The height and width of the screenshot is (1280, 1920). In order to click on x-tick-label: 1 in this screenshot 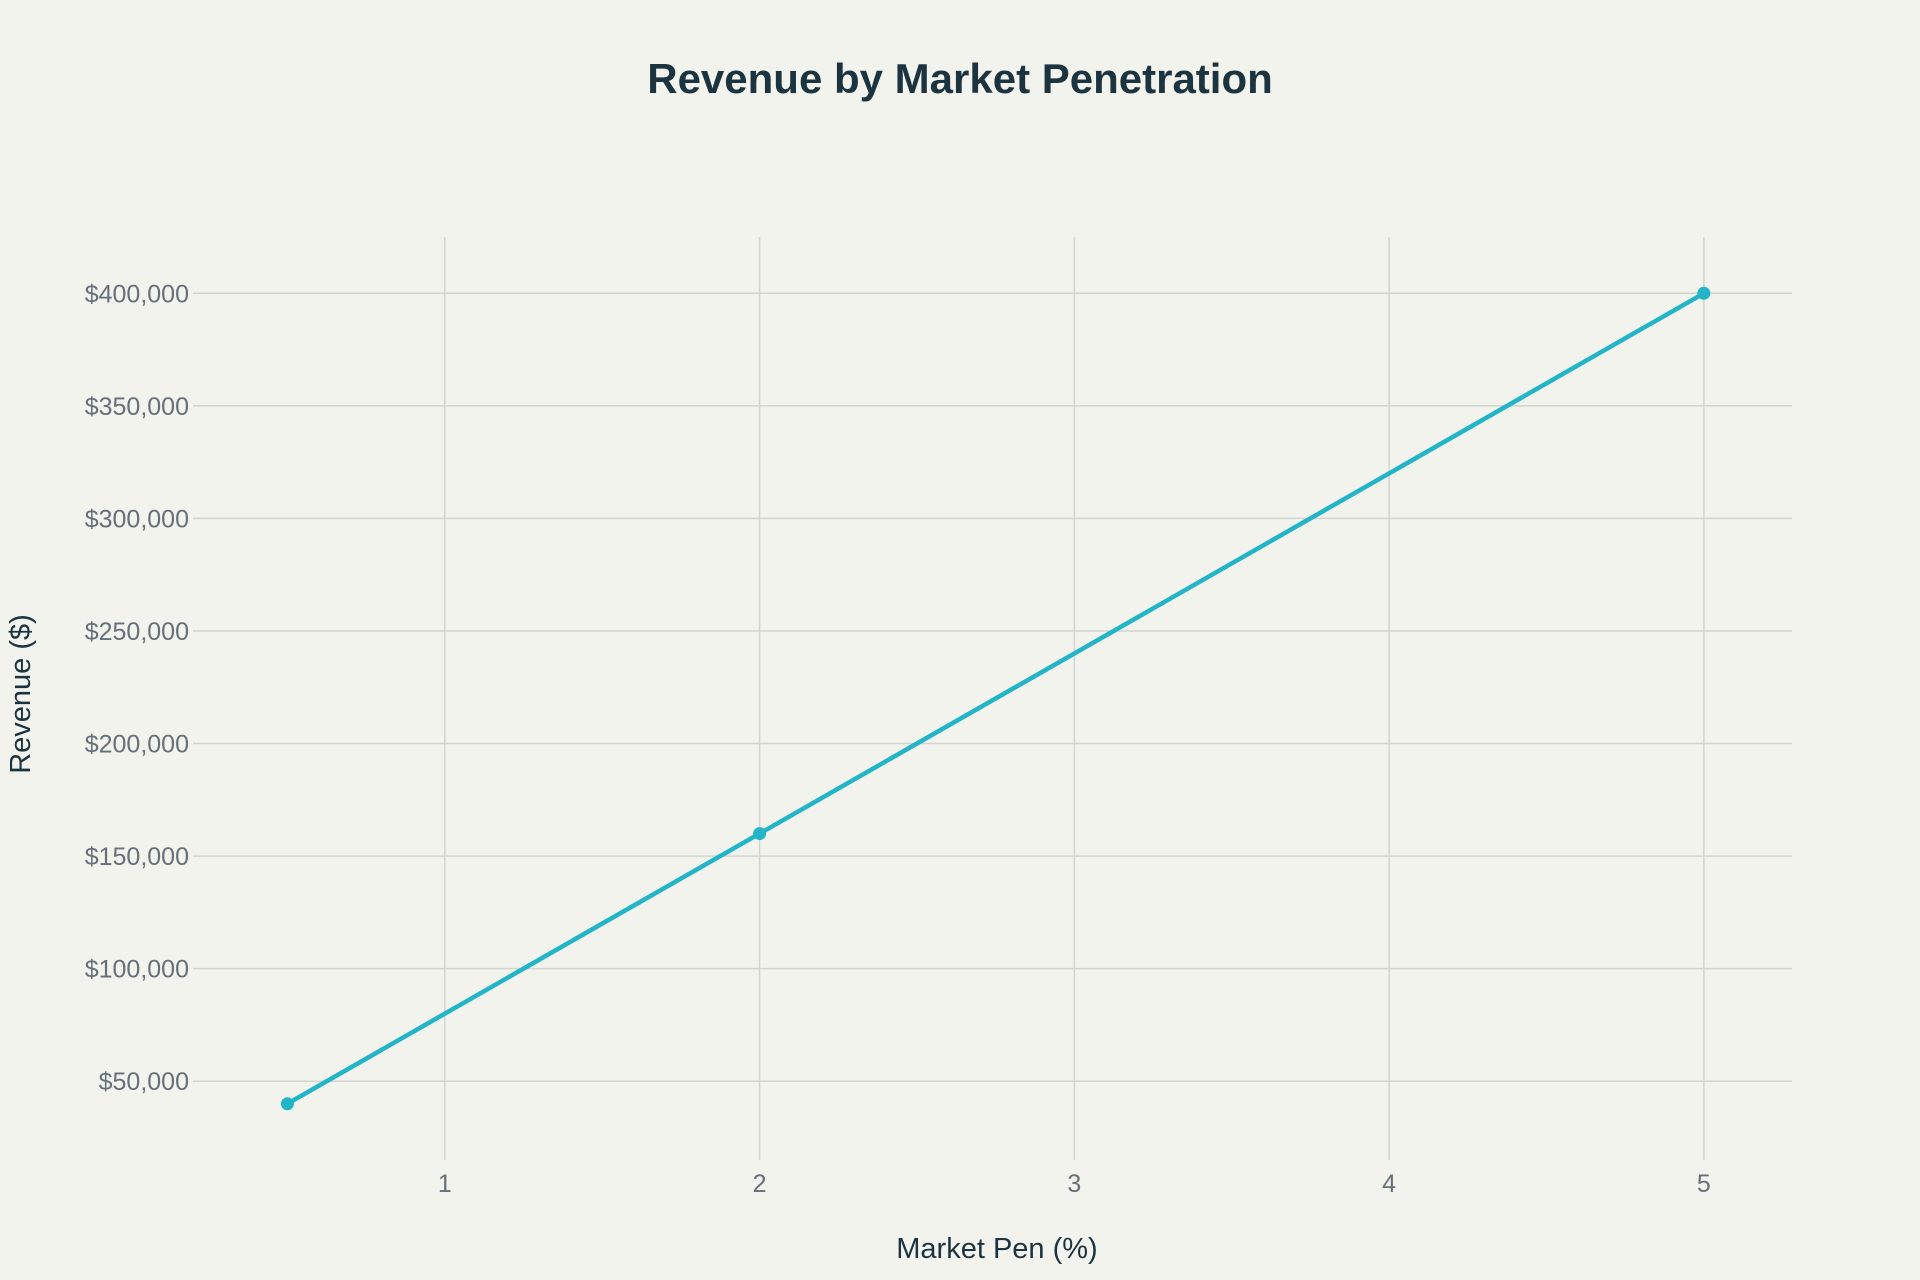, I will do `click(445, 1184)`.